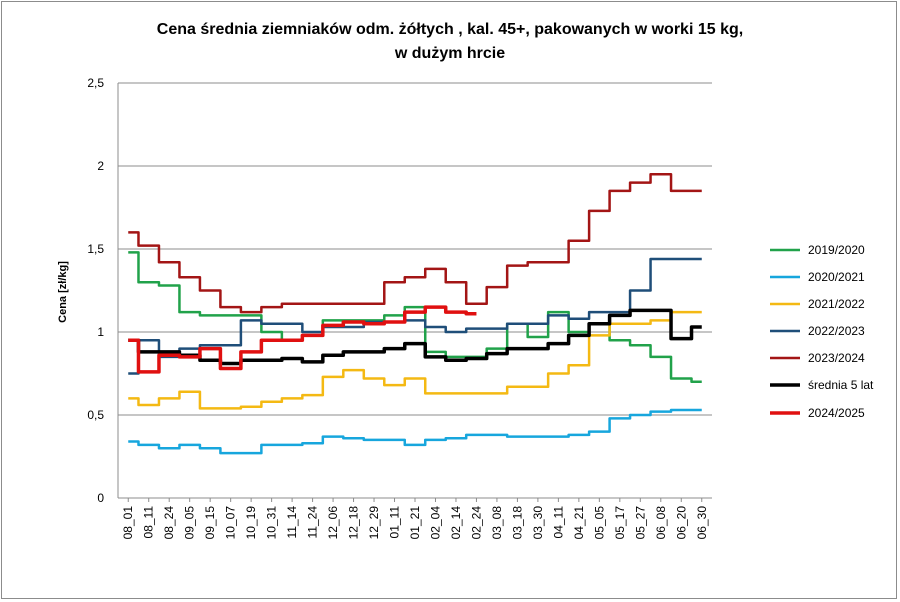 Image resolution: width=900 pixels, height=602 pixels. I want to click on x-tick-label: 11_14, so click(292, 522).